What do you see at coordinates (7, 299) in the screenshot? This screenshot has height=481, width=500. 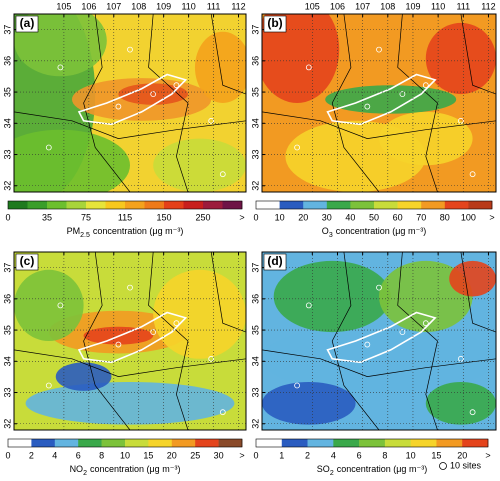 I see `lat-tick-label: 36` at bounding box center [7, 299].